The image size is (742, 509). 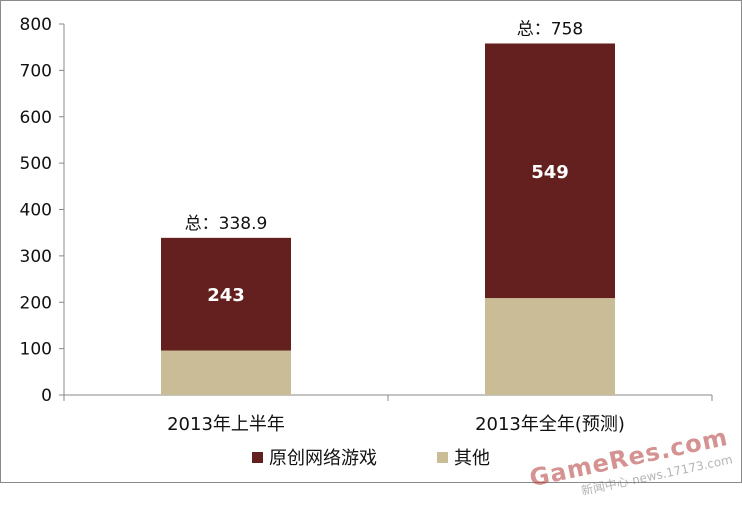 What do you see at coordinates (550, 424) in the screenshot?
I see `x-tick-label: 2013年全年(预测)` at bounding box center [550, 424].